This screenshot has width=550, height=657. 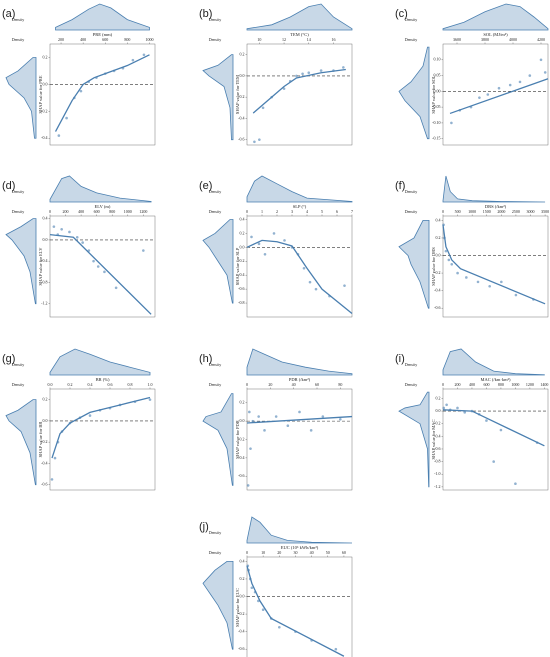 I want to click on x-tick-label: 3800, so click(x=485, y=39).